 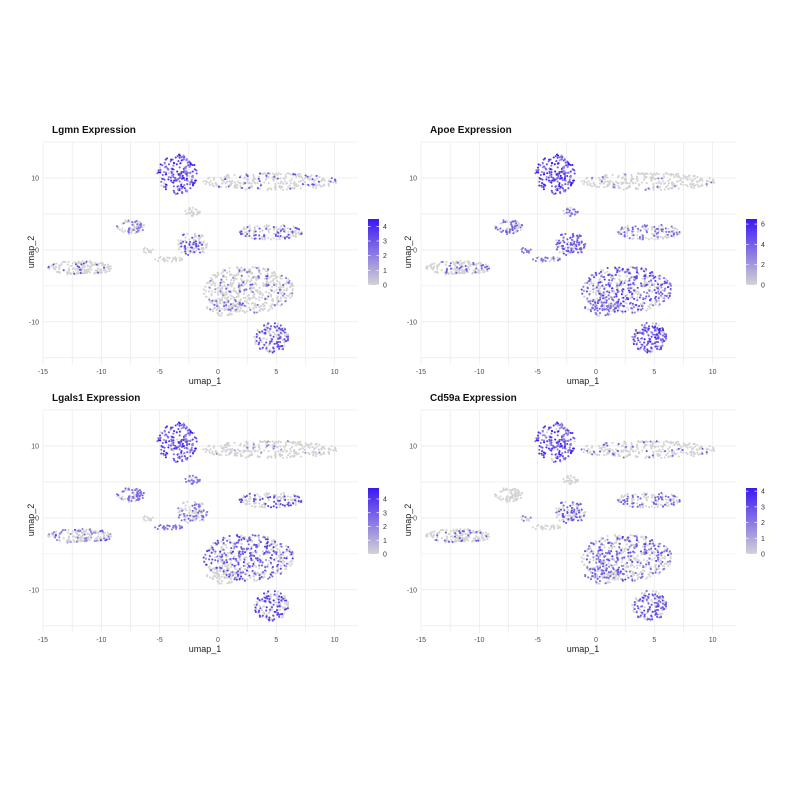 I want to click on cell-points, so click(x=192, y=253).